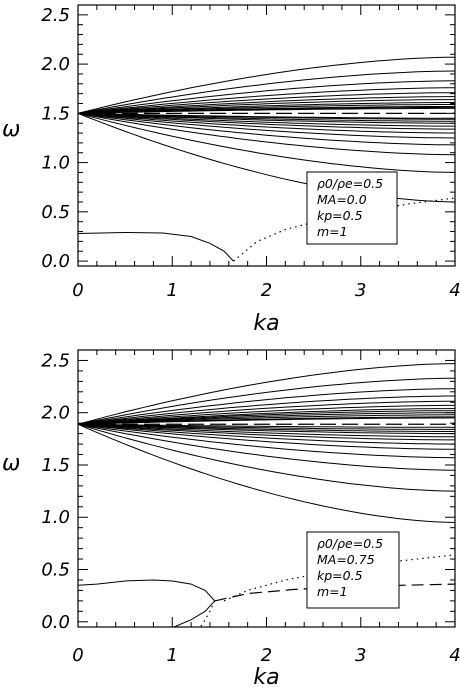 Image resolution: width=460 pixels, height=687 pixels. I want to click on low-mode-dotted-line-a, so click(207, 613).